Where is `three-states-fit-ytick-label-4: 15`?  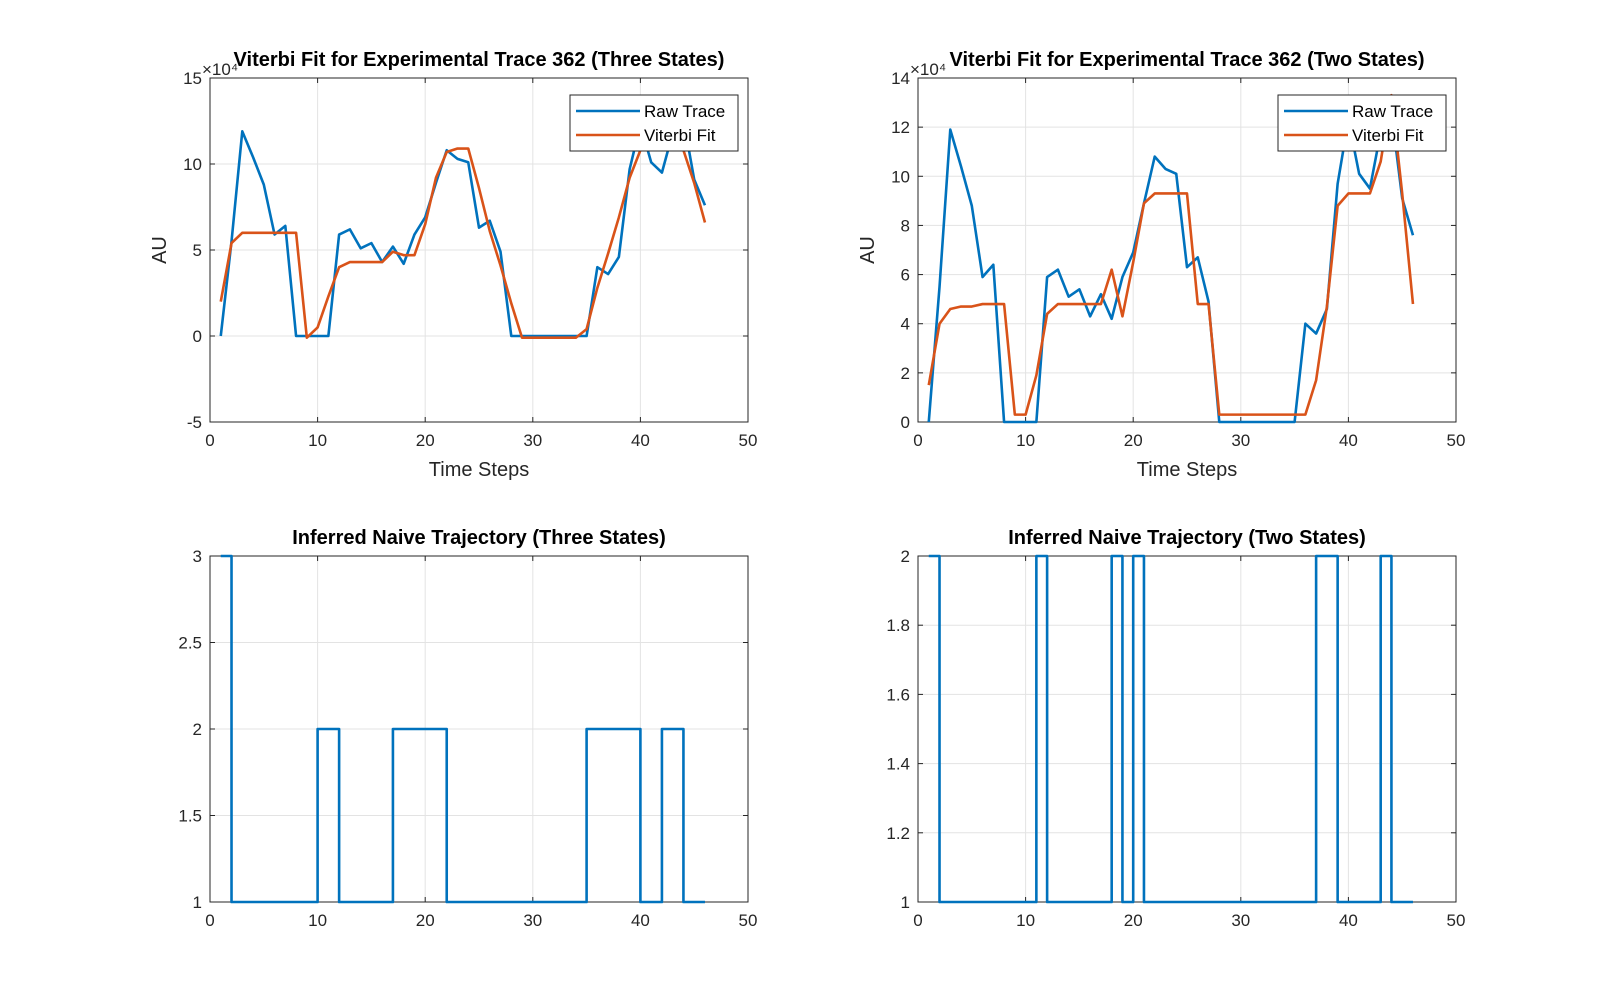 three-states-fit-ytick-label-4: 15 is located at coordinates (192, 78).